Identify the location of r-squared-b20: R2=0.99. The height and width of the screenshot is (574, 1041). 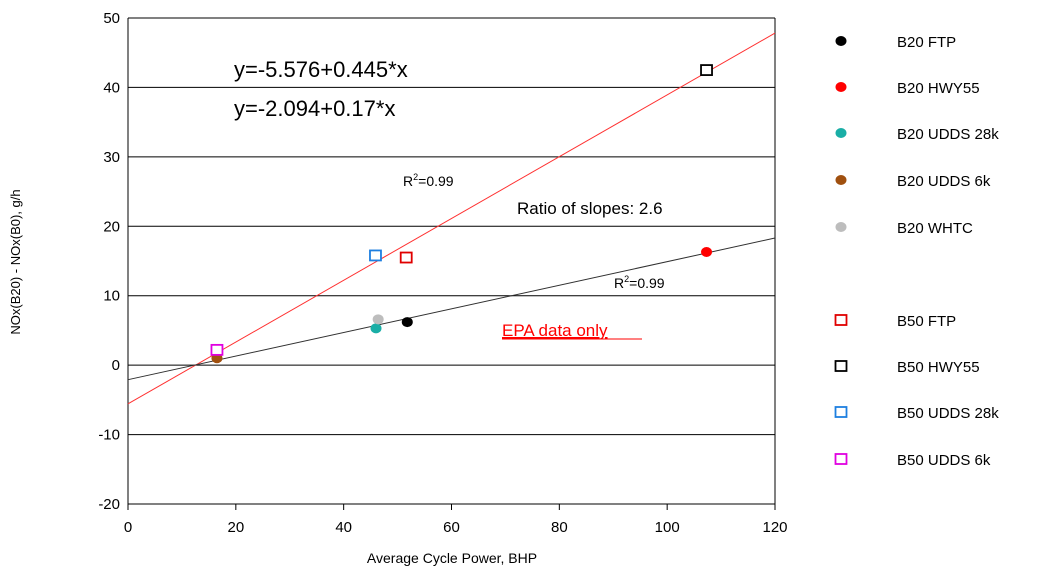
(639, 282).